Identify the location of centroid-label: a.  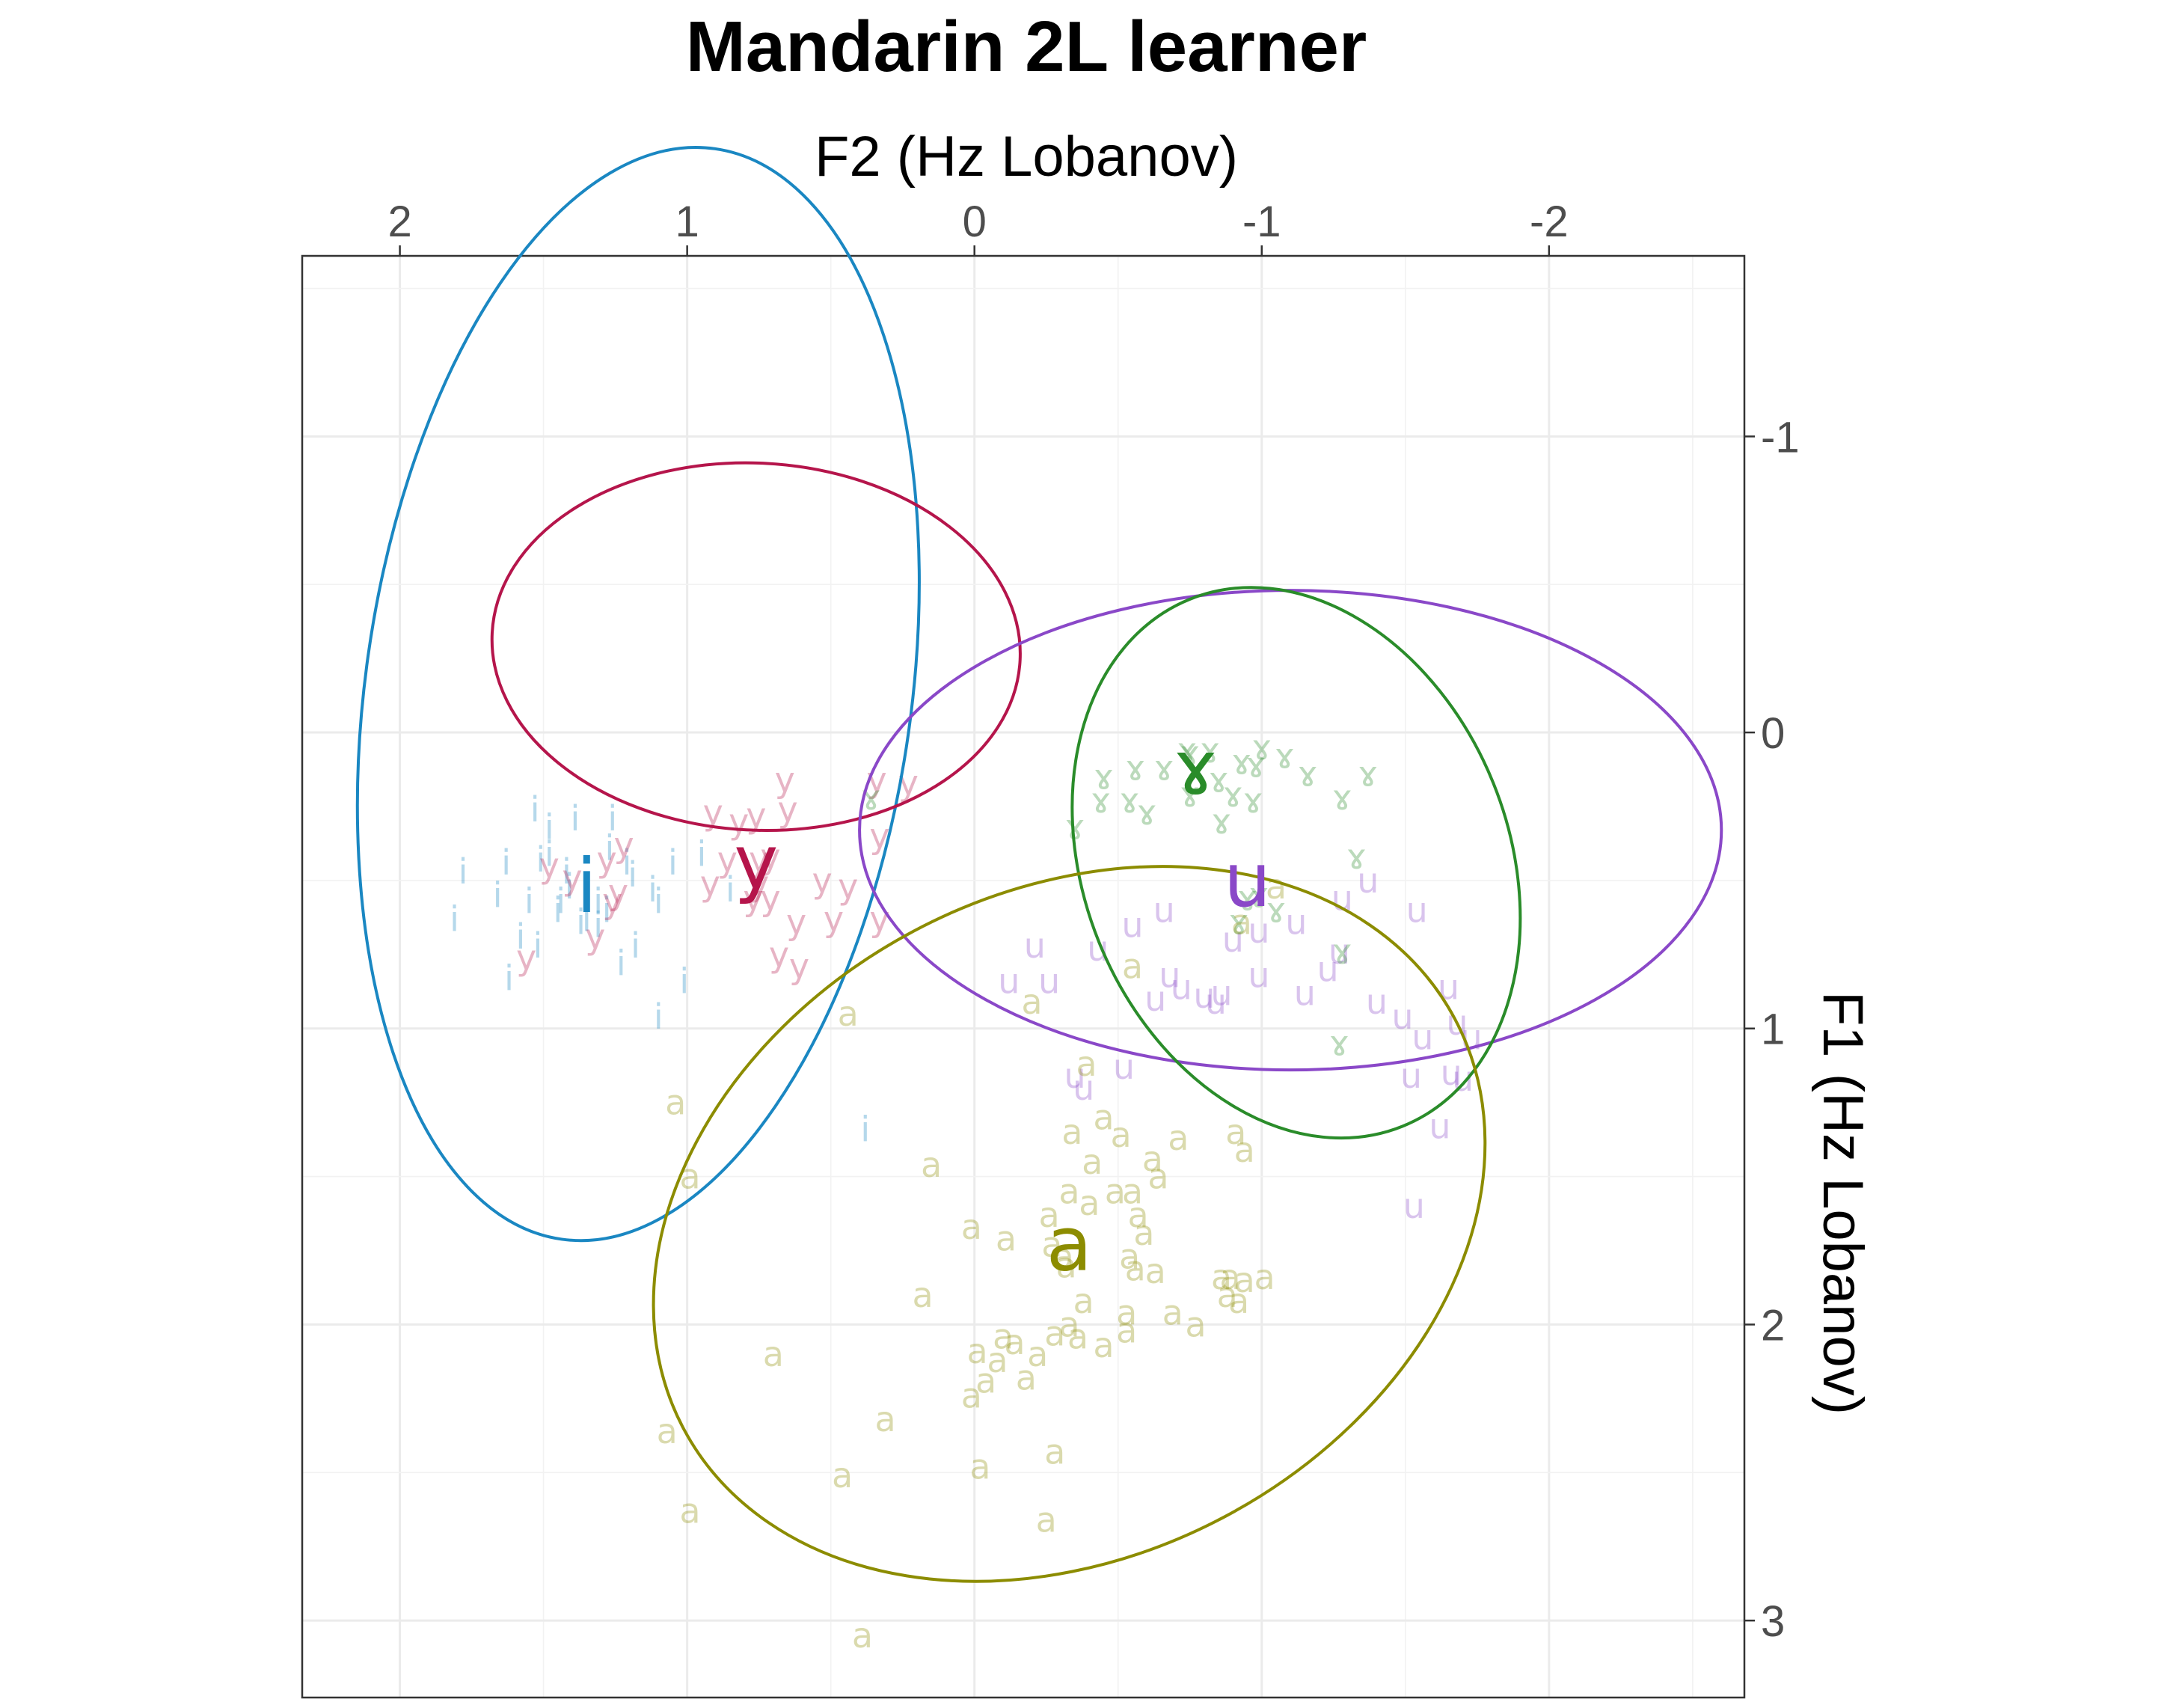
(1069, 1244).